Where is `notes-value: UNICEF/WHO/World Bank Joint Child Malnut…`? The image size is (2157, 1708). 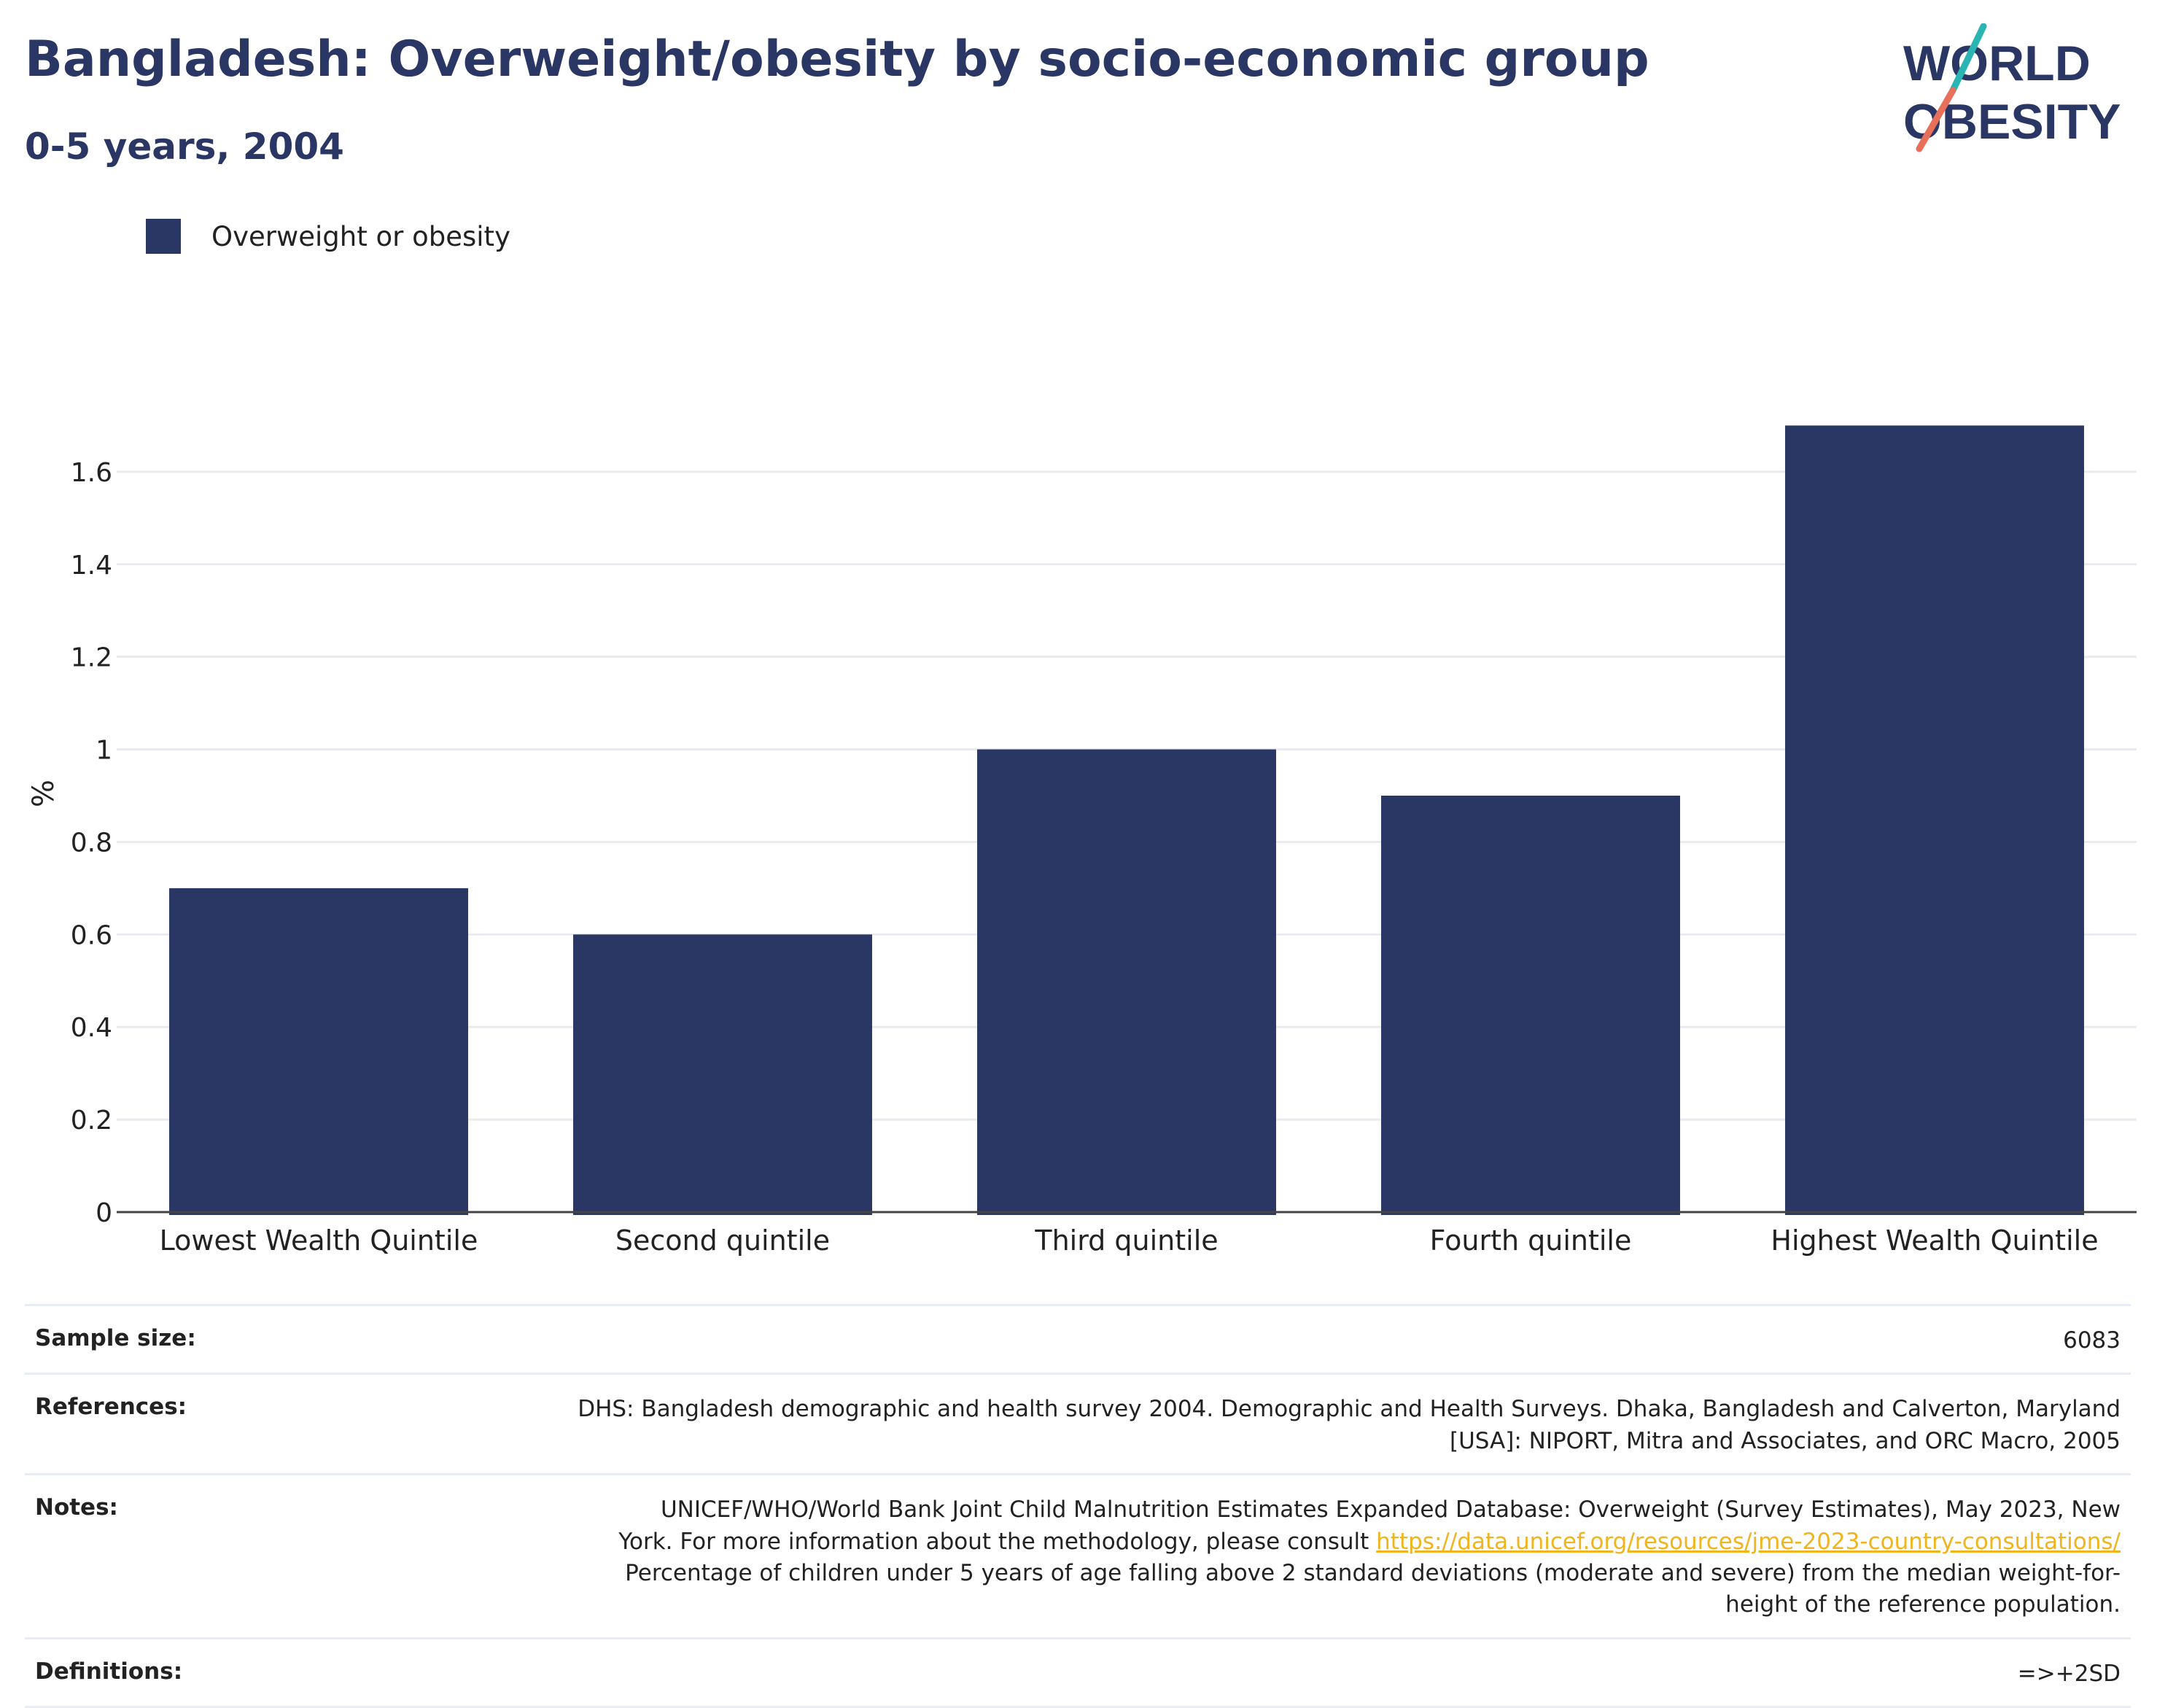
notes-value: UNICEF/WHO/World Bank Joint Child Malnut… is located at coordinates (1369, 1557).